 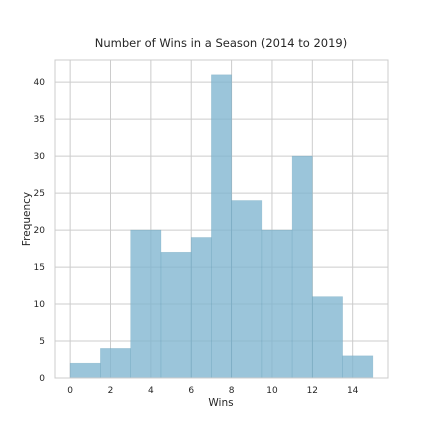 I want to click on y-tick-label: 25, so click(x=39, y=194).